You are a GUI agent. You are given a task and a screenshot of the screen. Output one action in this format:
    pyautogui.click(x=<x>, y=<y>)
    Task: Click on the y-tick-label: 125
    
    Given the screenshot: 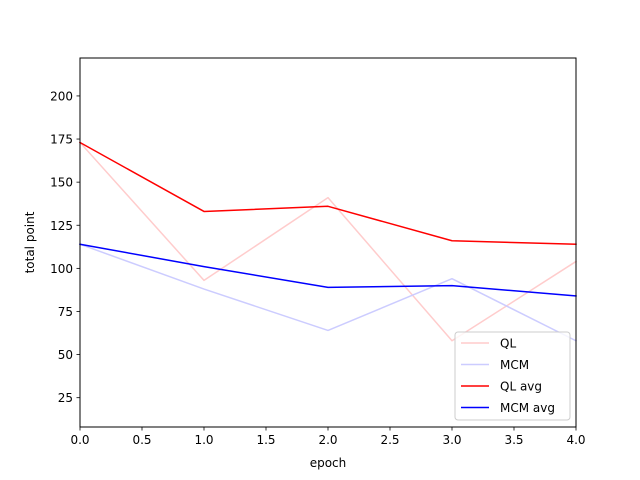 What is the action you would take?
    pyautogui.click(x=61, y=226)
    